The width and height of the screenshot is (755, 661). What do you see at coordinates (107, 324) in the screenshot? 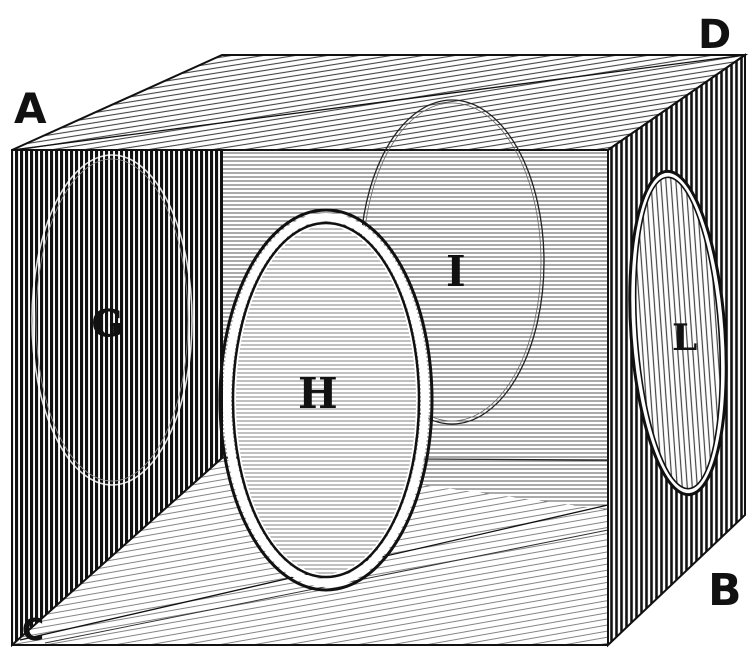
I see `ring-label-g: G` at bounding box center [107, 324].